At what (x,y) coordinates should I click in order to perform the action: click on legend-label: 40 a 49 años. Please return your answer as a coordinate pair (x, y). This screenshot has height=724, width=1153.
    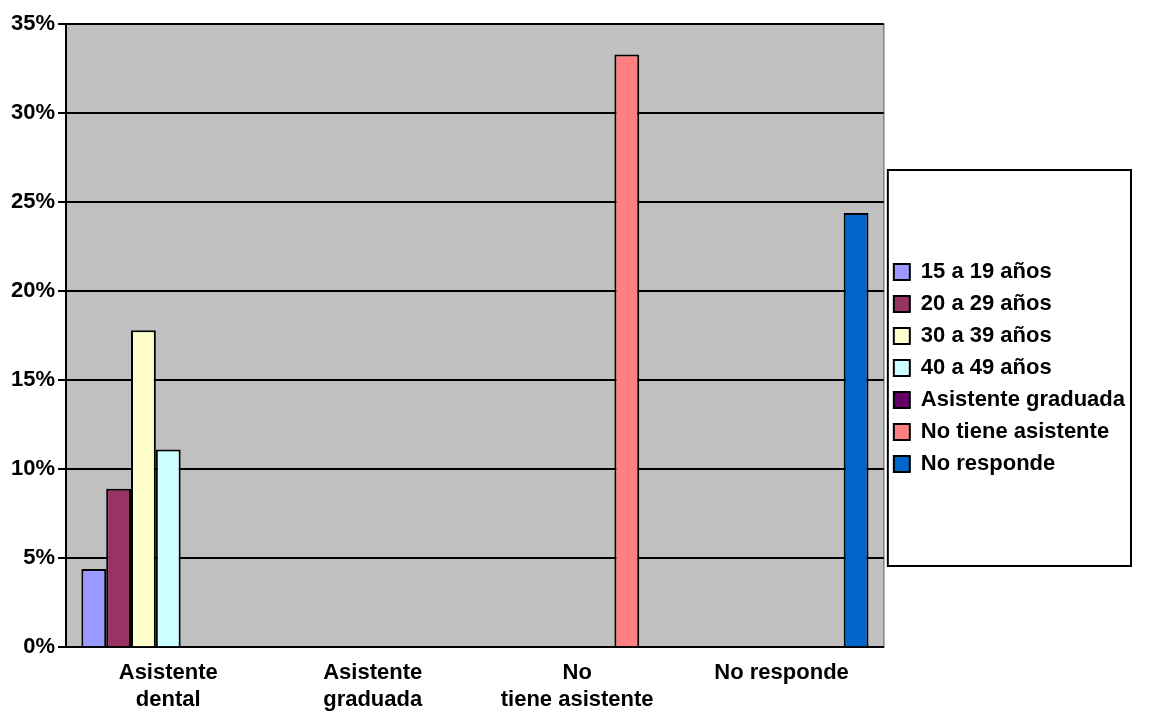
    Looking at the image, I should click on (986, 367).